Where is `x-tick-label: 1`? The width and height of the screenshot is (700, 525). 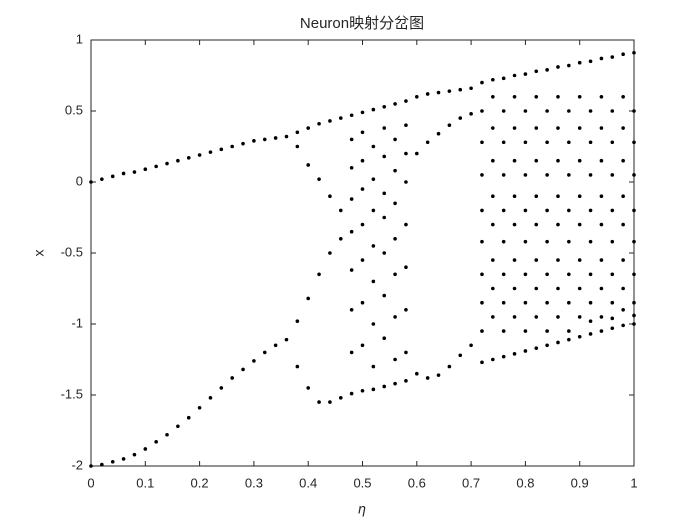
x-tick-label: 1 is located at coordinates (633, 482).